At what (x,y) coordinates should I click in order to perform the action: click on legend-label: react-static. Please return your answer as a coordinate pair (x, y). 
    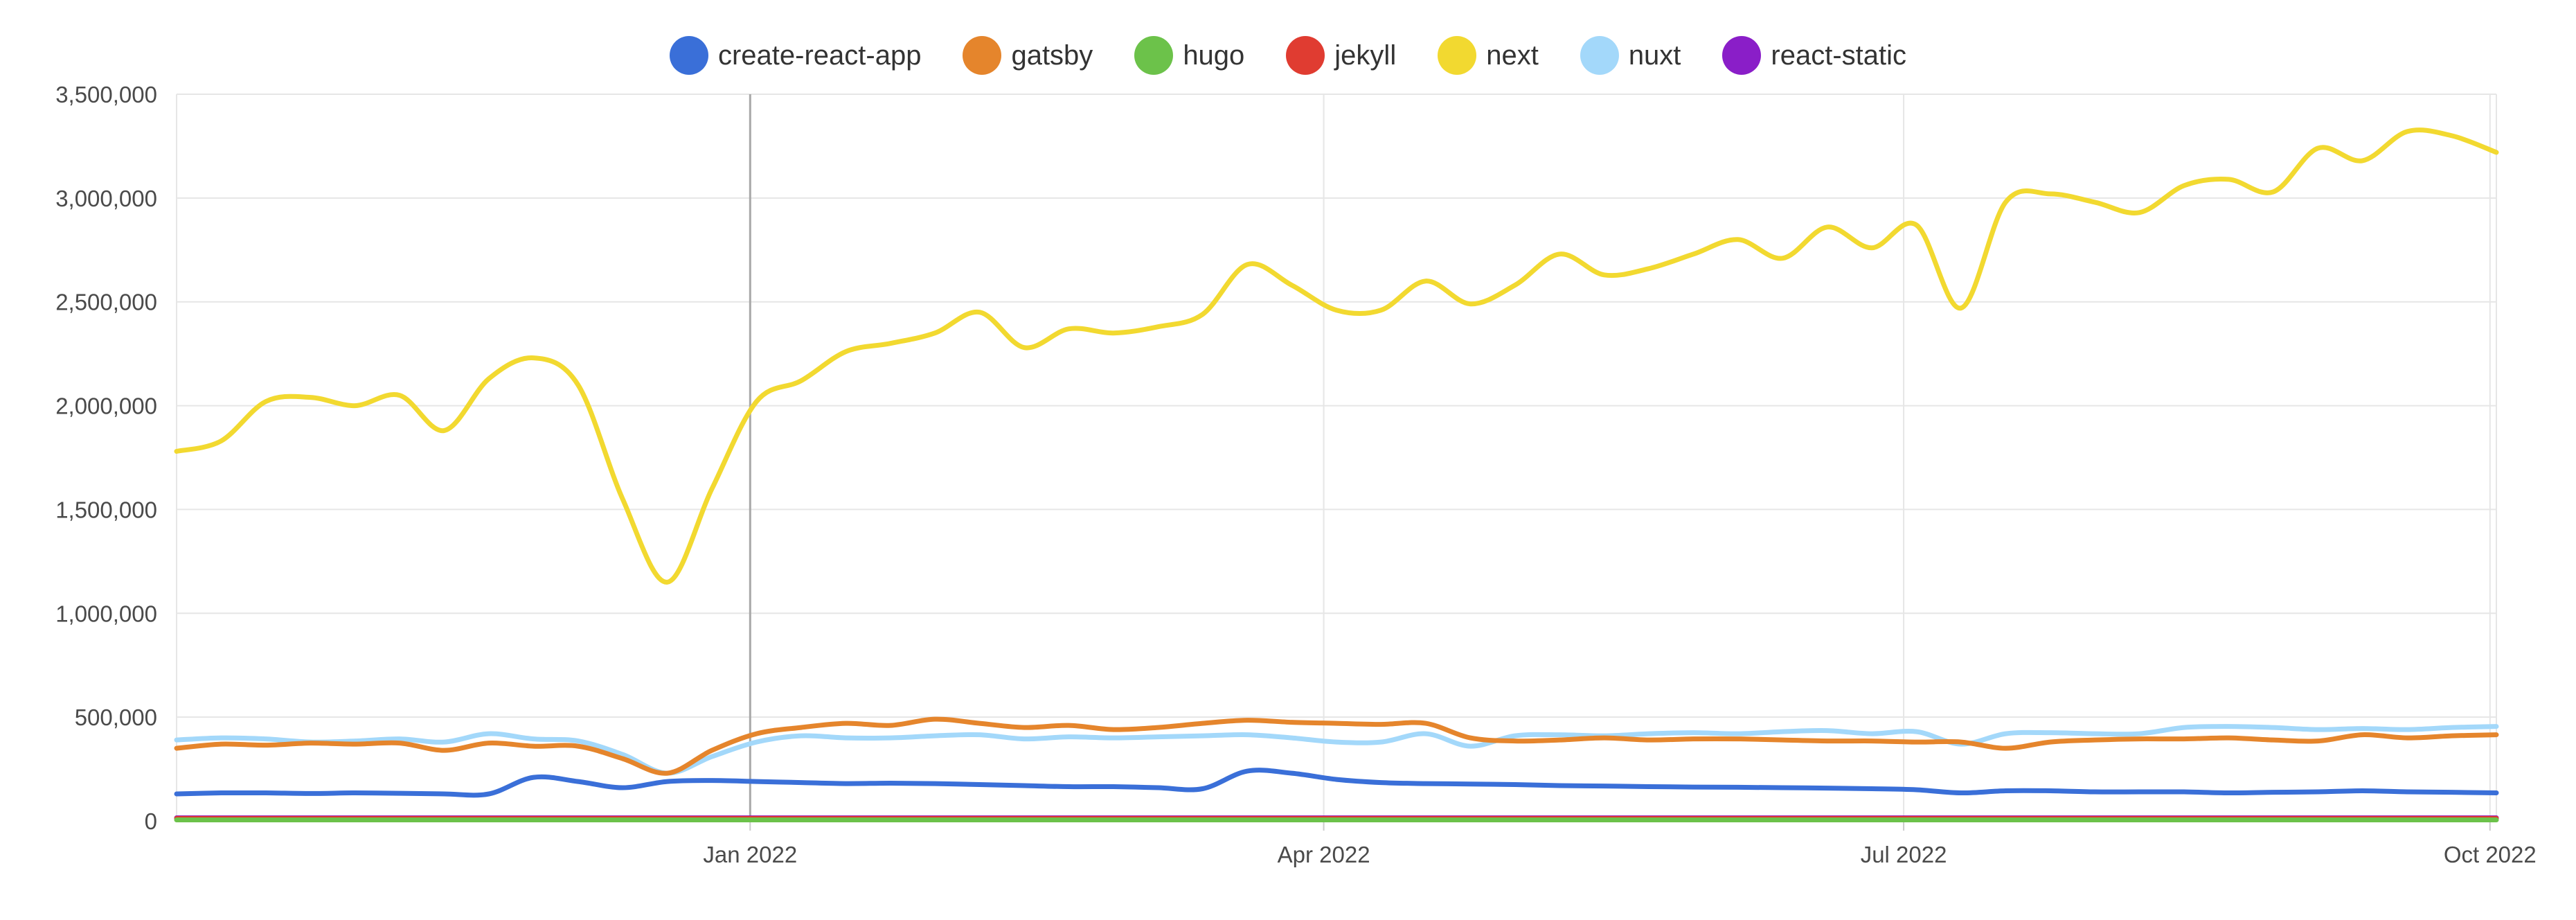
    Looking at the image, I should click on (1839, 55).